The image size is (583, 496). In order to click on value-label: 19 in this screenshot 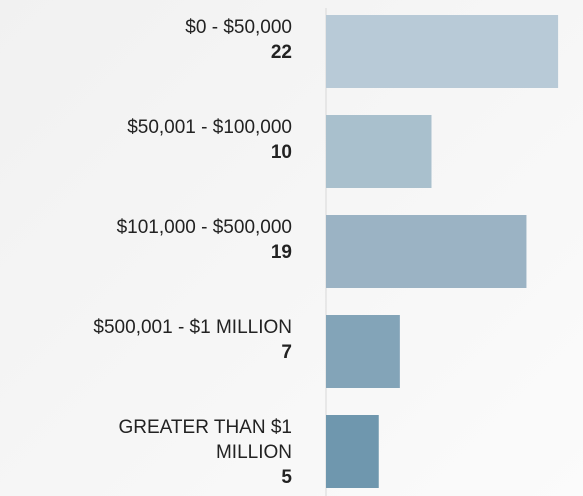, I will do `click(281, 252)`.